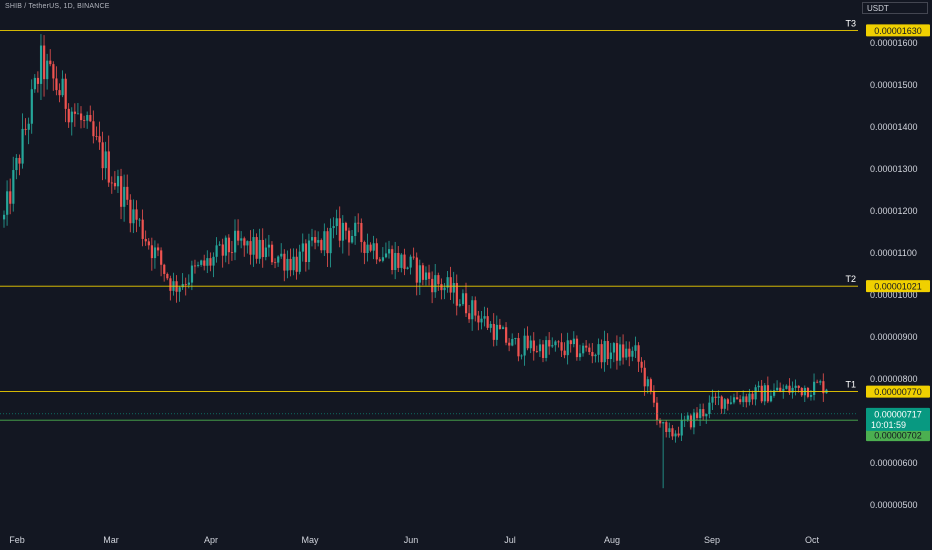 The width and height of the screenshot is (932, 550). What do you see at coordinates (894, 211) in the screenshot?
I see `y-axis-label: 0.00001200` at bounding box center [894, 211].